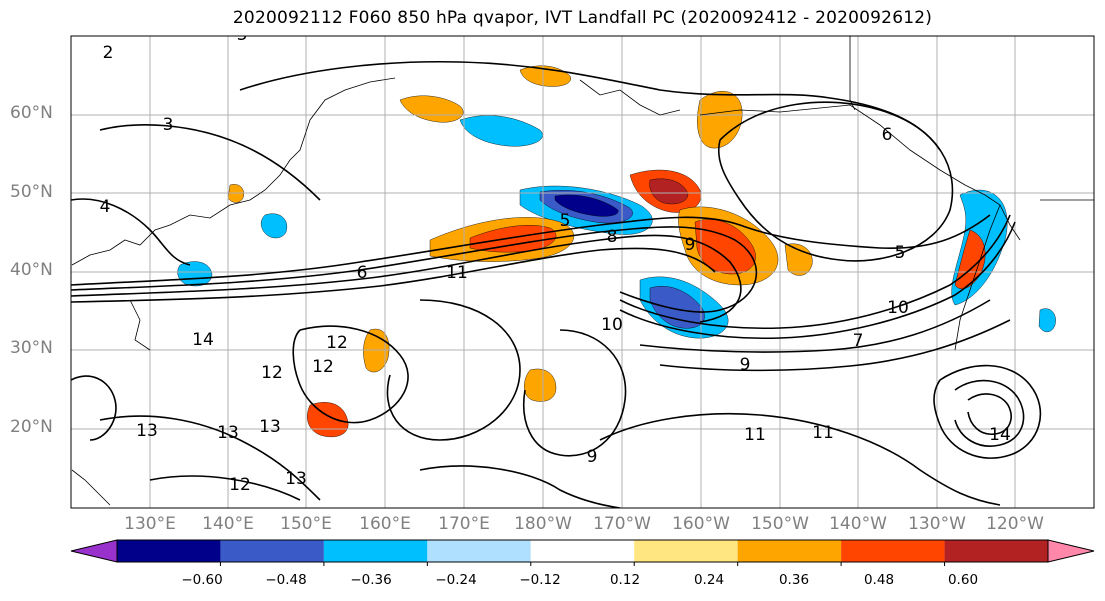 This screenshot has height=601, width=1105. Describe the element at coordinates (794, 580) in the screenshot. I see `colorbar-tick: 0.36` at that location.